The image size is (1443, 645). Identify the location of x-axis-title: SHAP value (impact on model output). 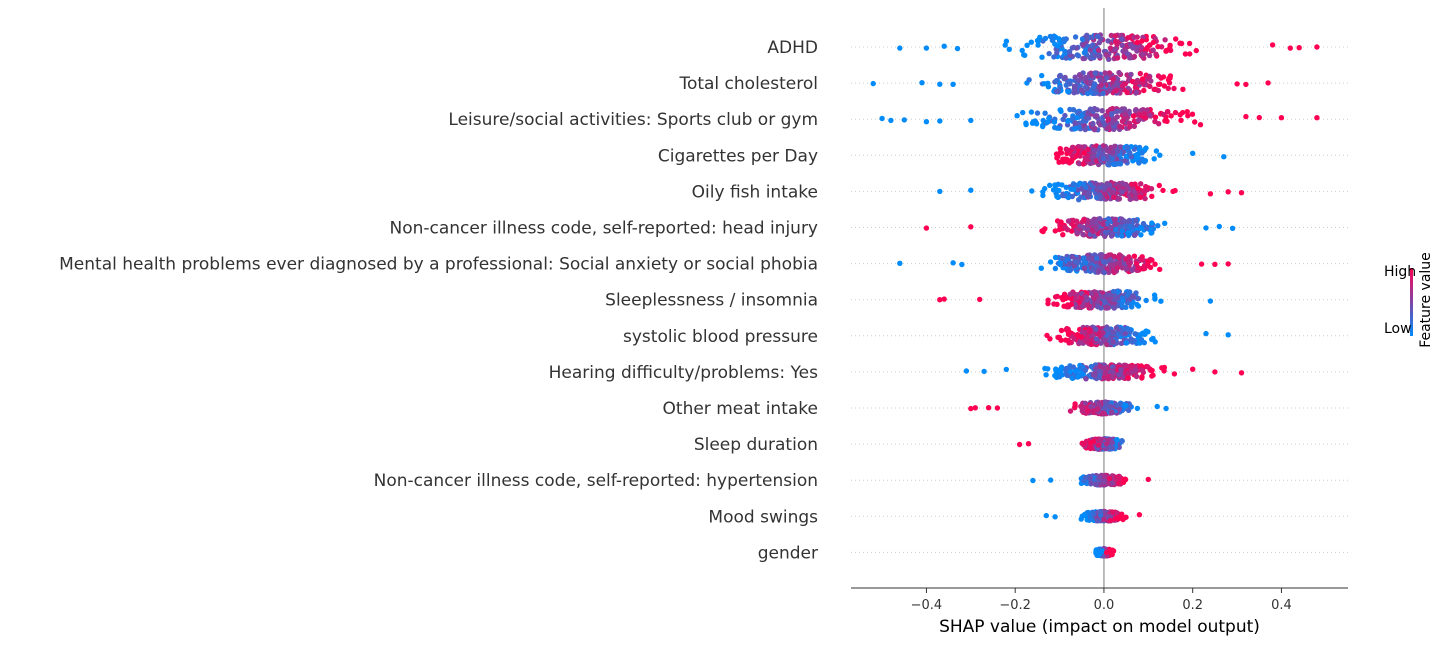
(1099, 627).